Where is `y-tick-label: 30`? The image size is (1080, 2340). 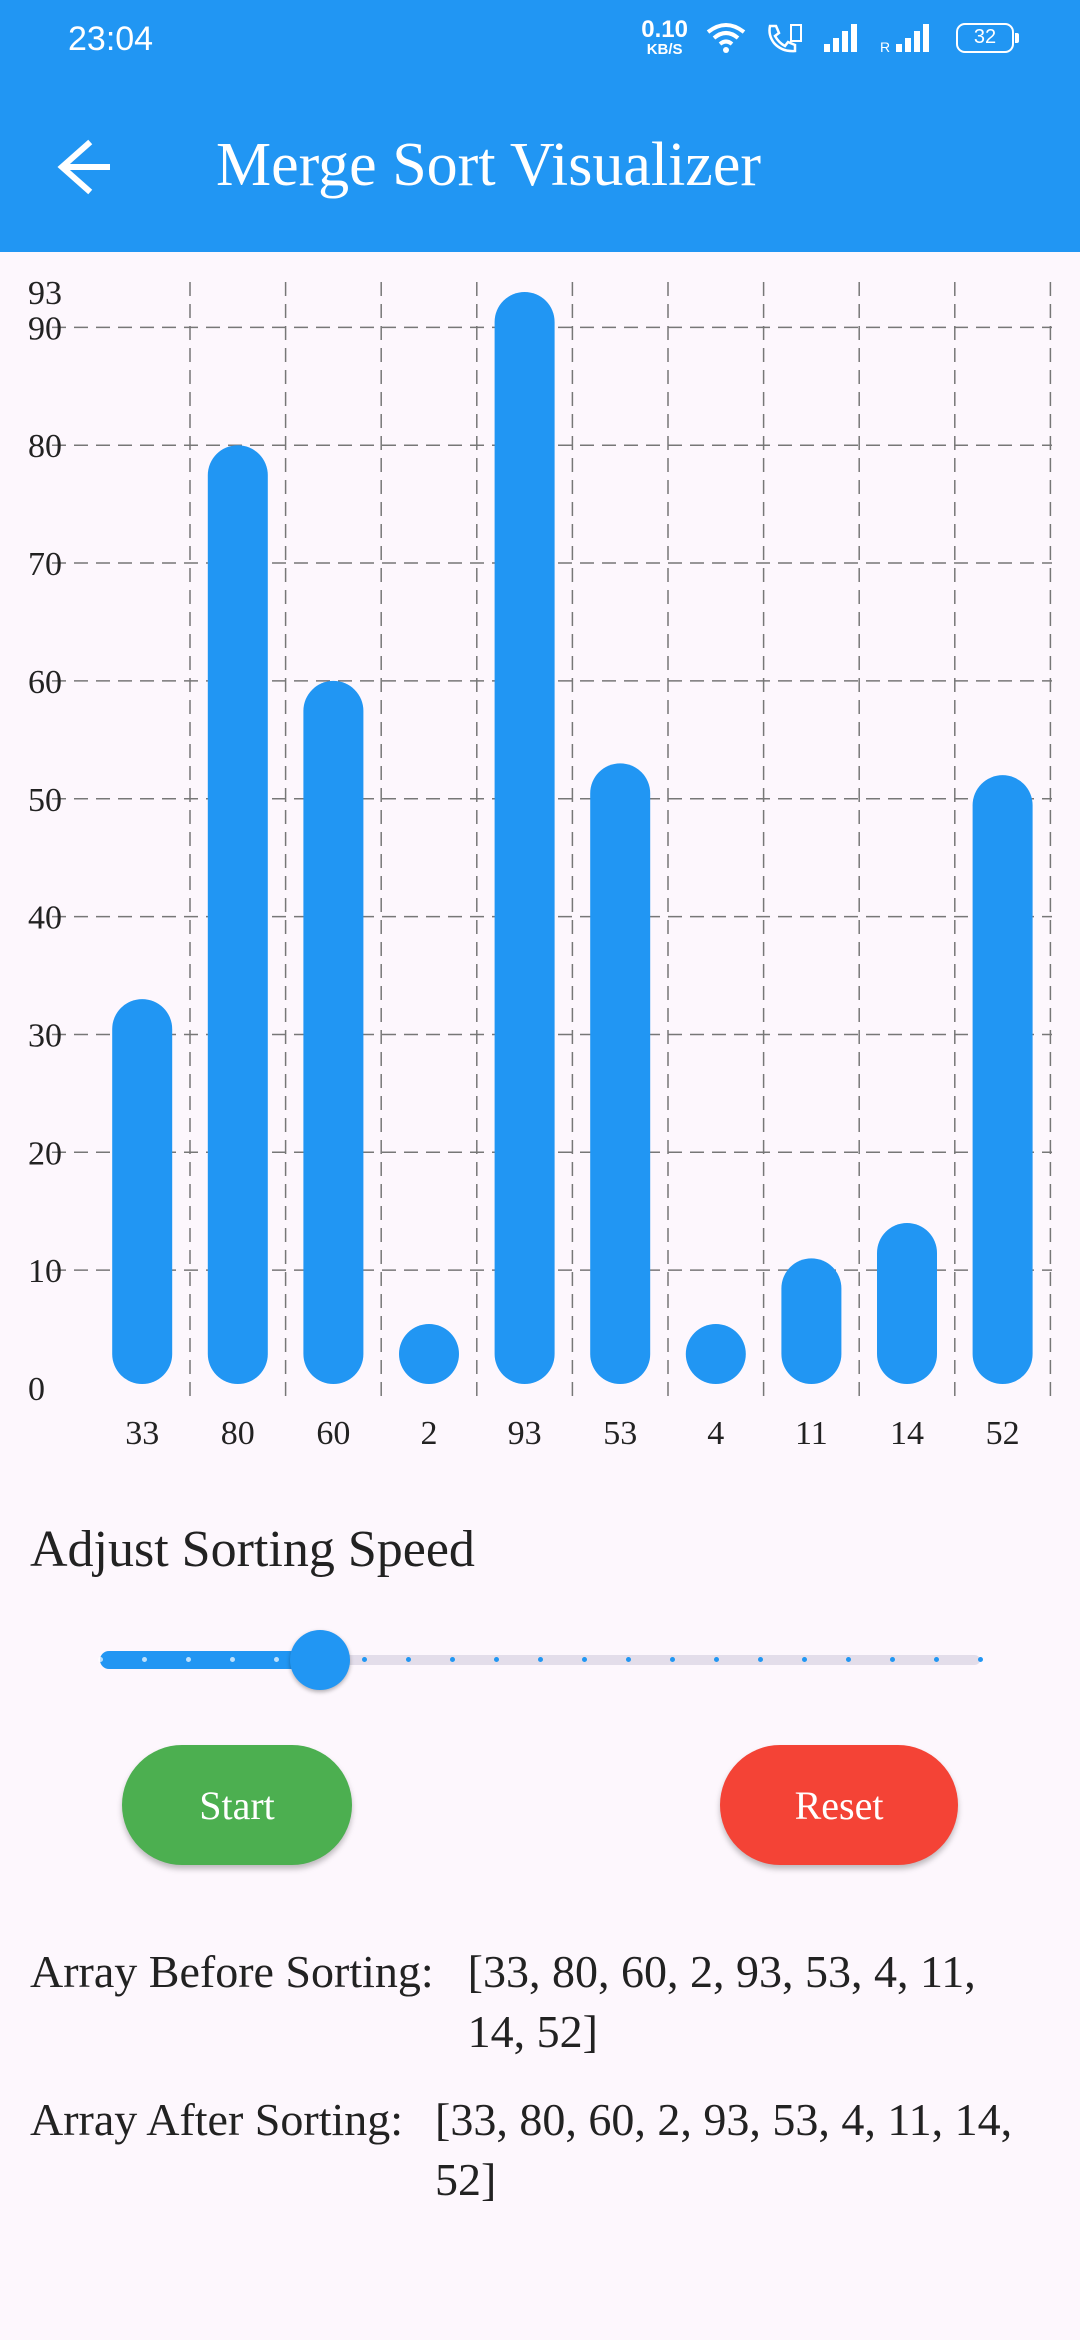 y-tick-label: 30 is located at coordinates (45, 1035).